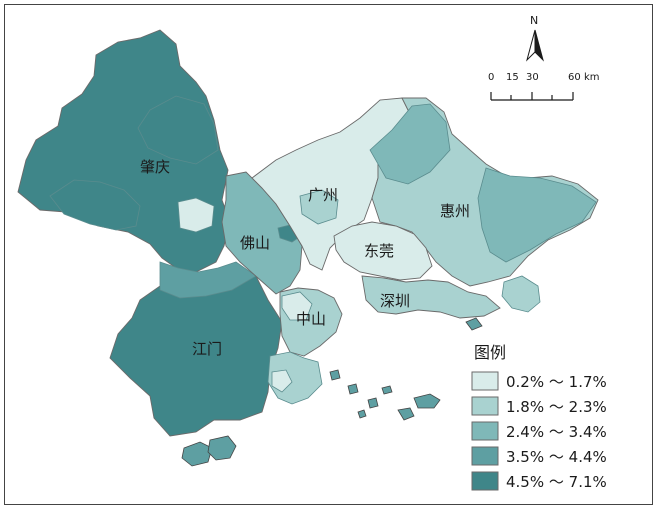 The width and height of the screenshot is (657, 509). I want to click on city-label-huizhou: 惠州, so click(455, 211).